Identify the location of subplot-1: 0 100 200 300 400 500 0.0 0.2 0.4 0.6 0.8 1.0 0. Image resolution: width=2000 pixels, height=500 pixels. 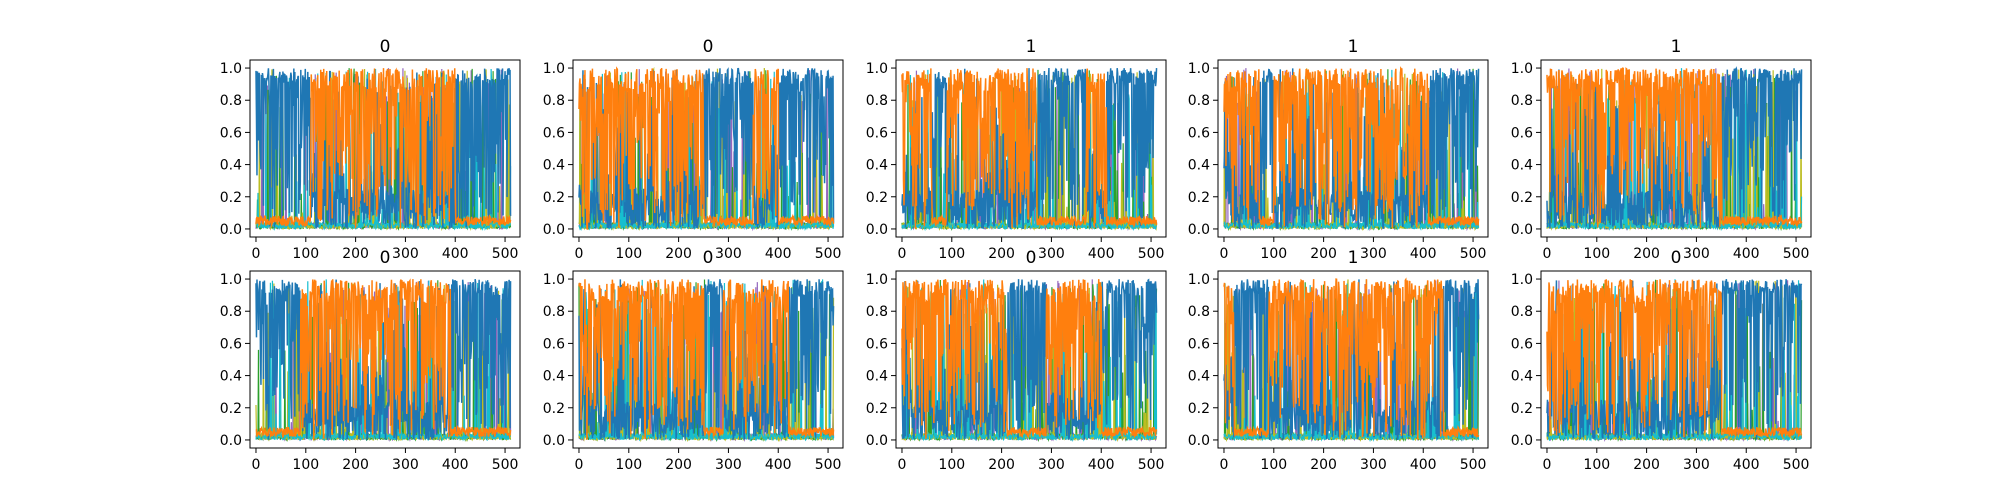
(693, 149).